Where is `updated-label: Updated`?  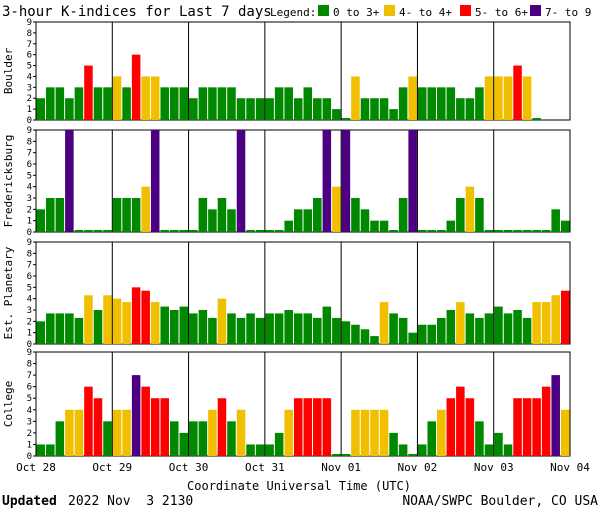
updated-label: Updated is located at coordinates (29, 501).